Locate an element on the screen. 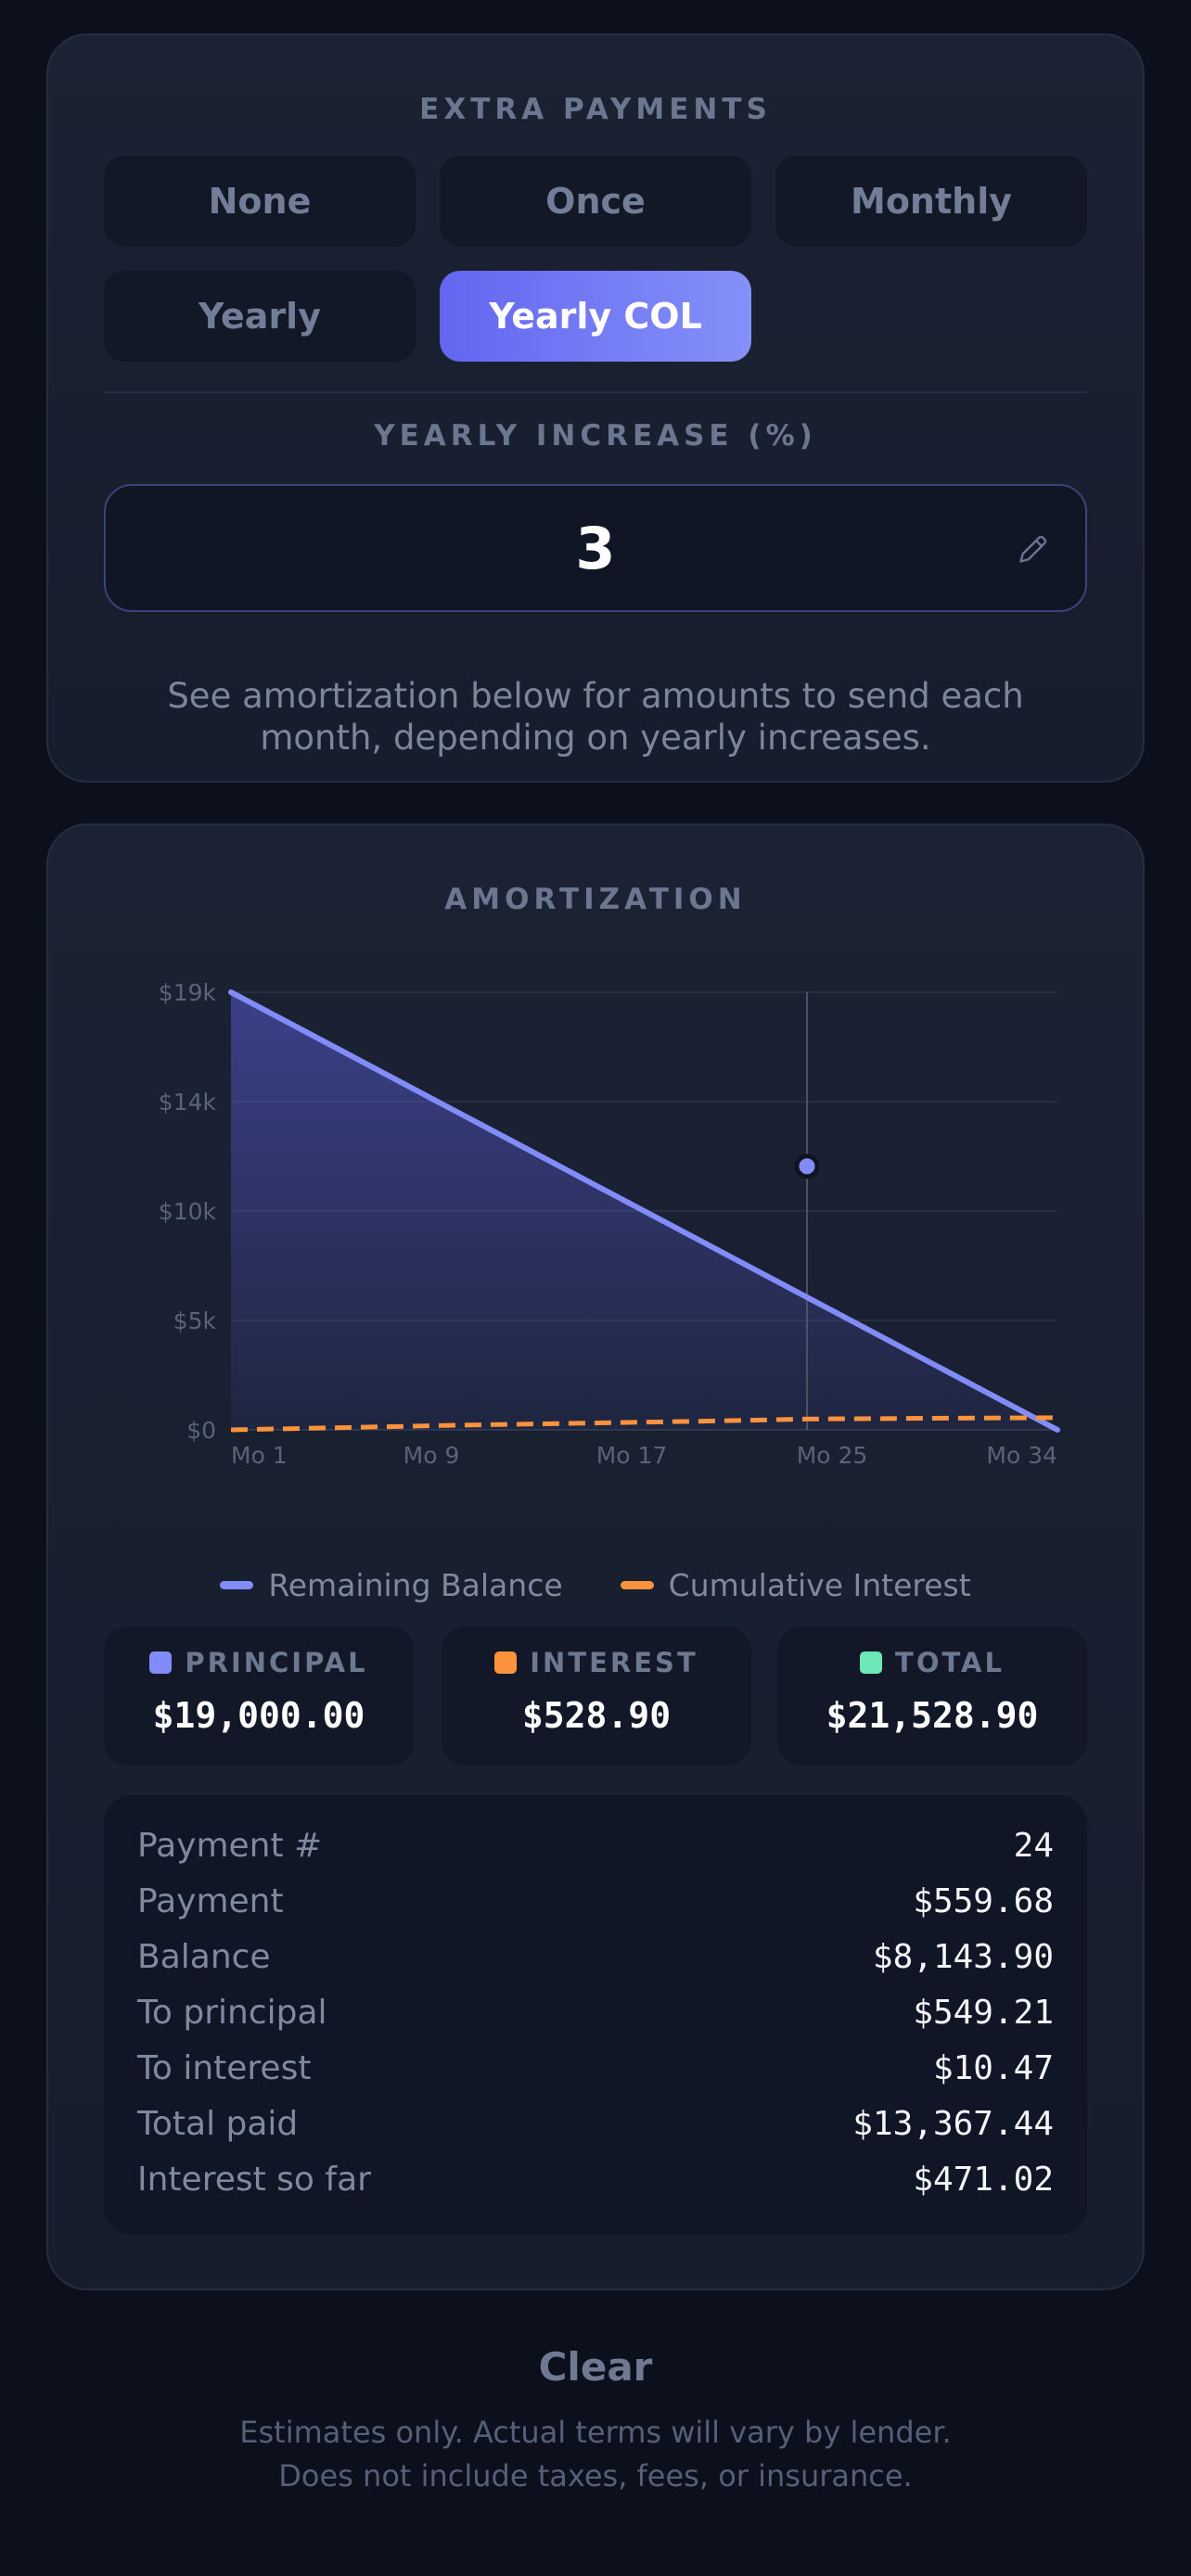  option-yearly-button: Yearly is located at coordinates (260, 316).